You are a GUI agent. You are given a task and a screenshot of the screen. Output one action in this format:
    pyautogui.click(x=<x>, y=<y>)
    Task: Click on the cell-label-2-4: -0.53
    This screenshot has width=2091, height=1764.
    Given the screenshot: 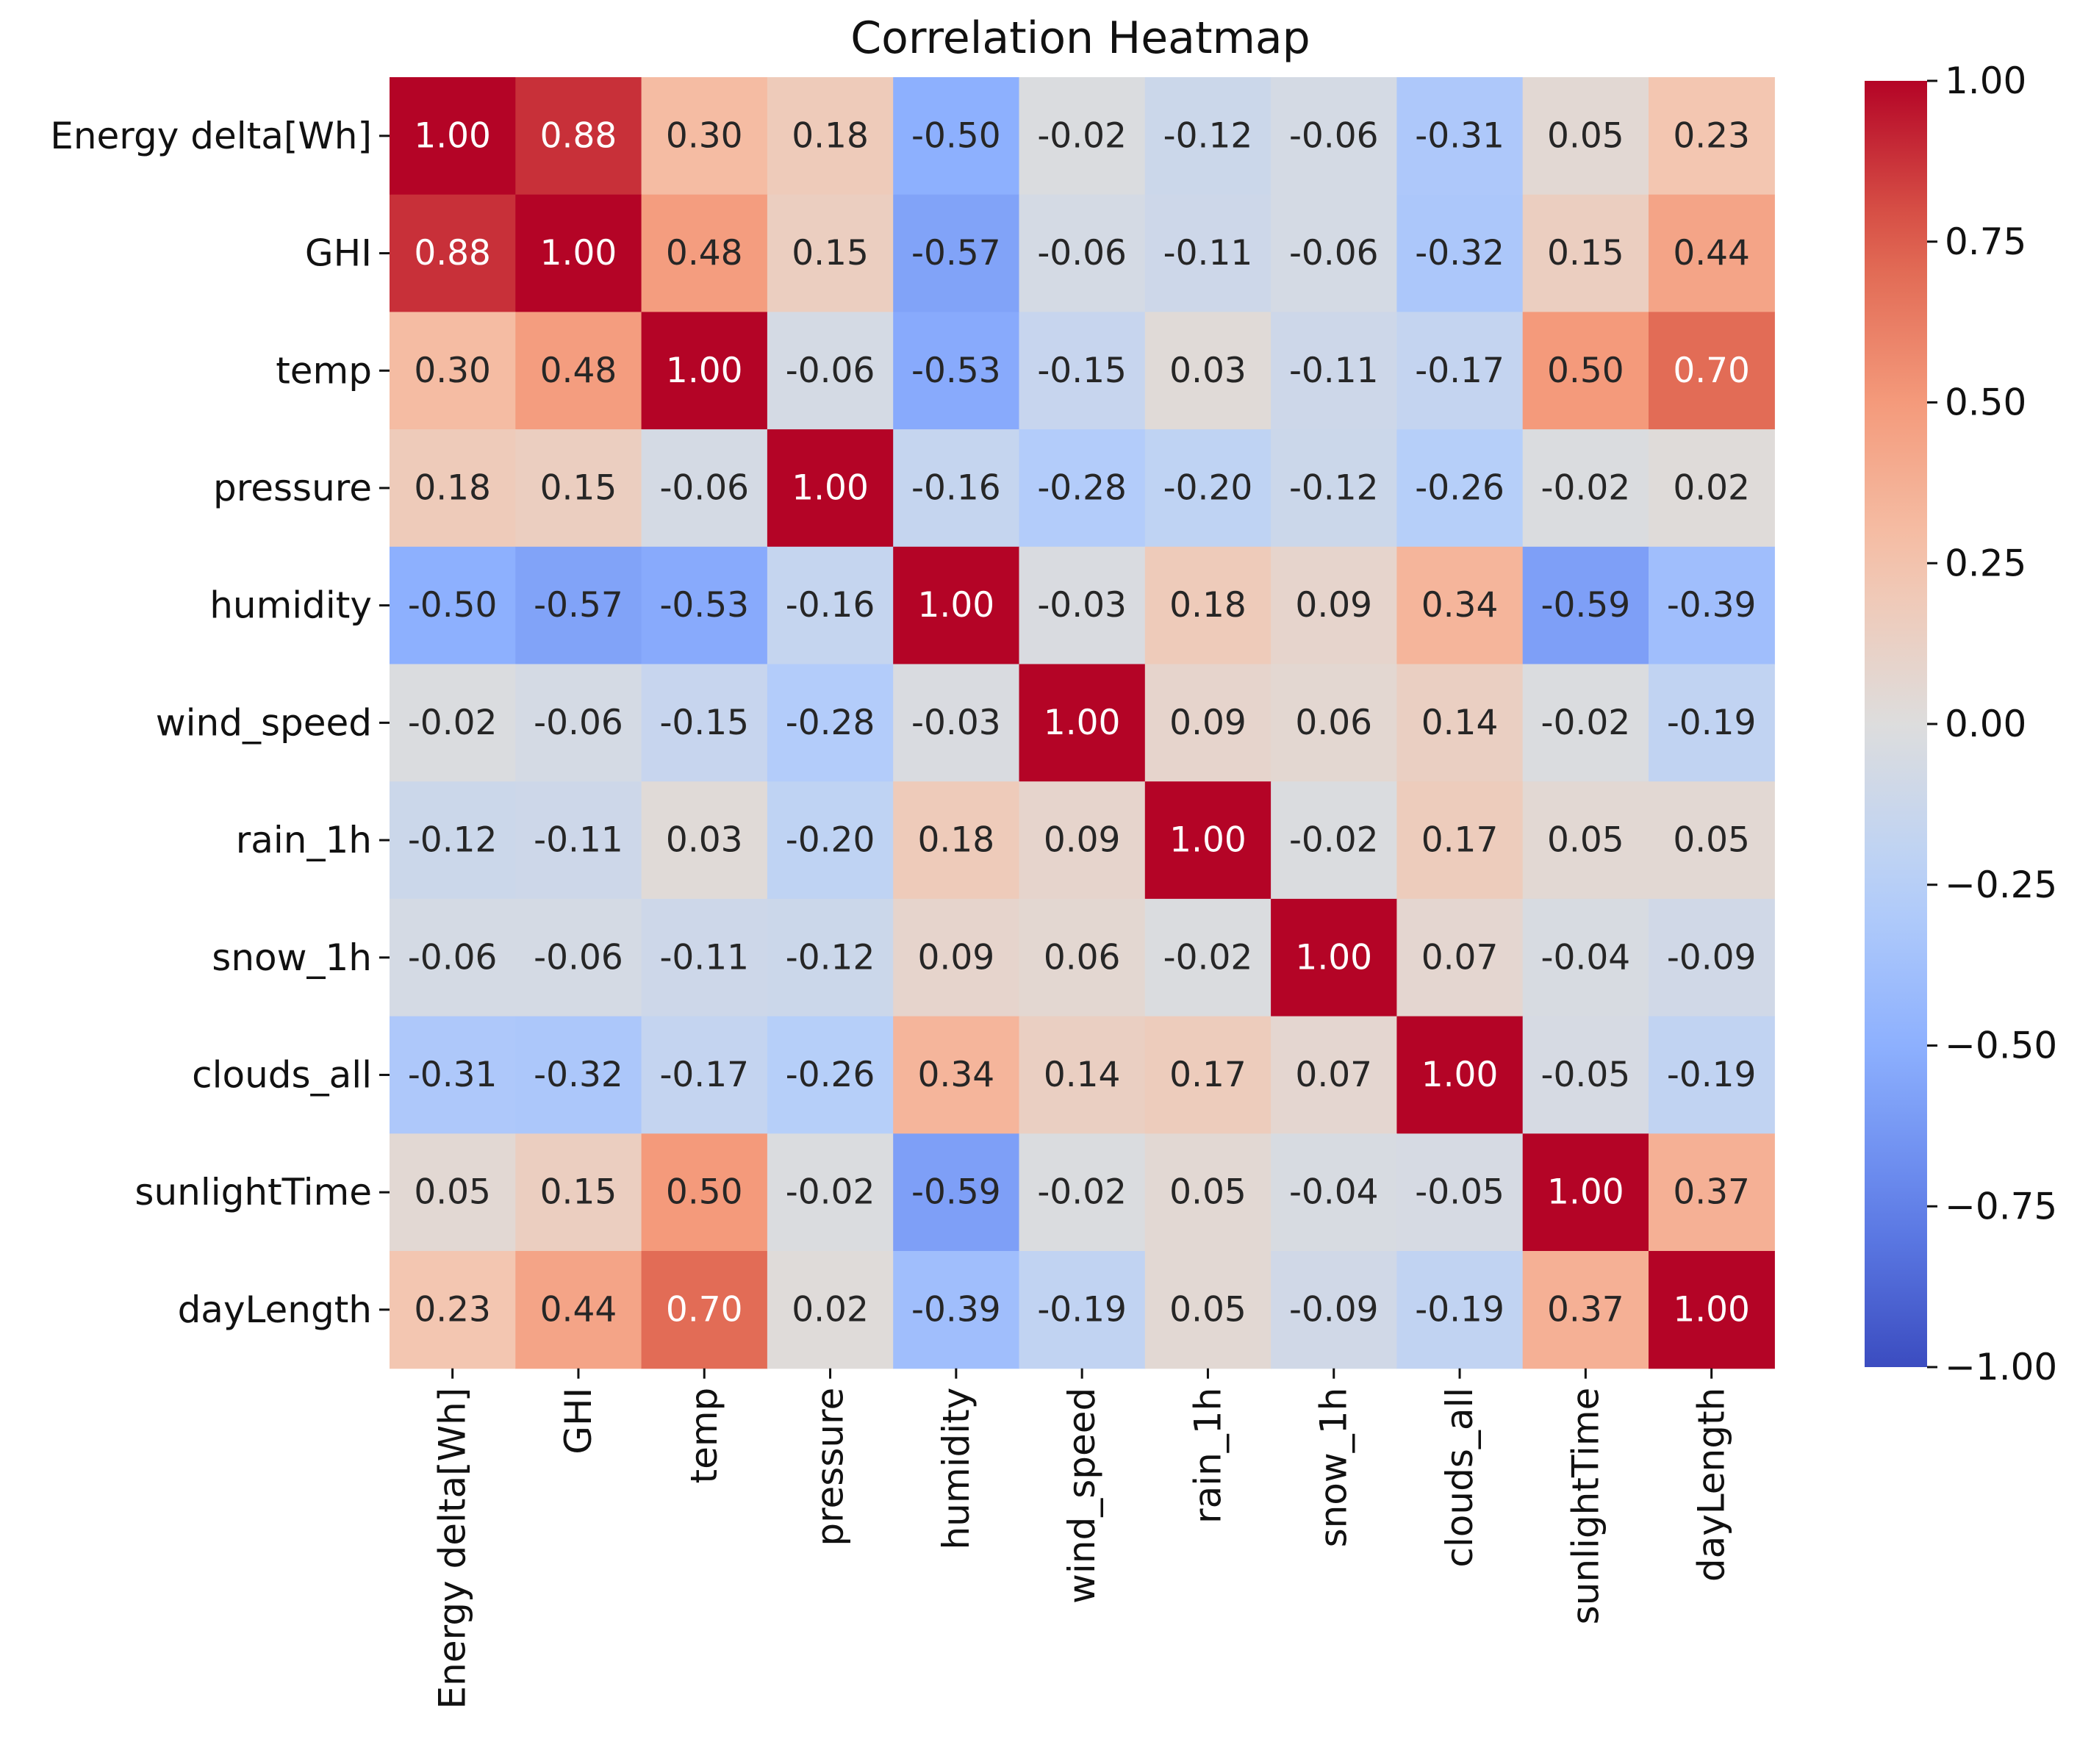 What is the action you would take?
    pyautogui.click(x=956, y=371)
    